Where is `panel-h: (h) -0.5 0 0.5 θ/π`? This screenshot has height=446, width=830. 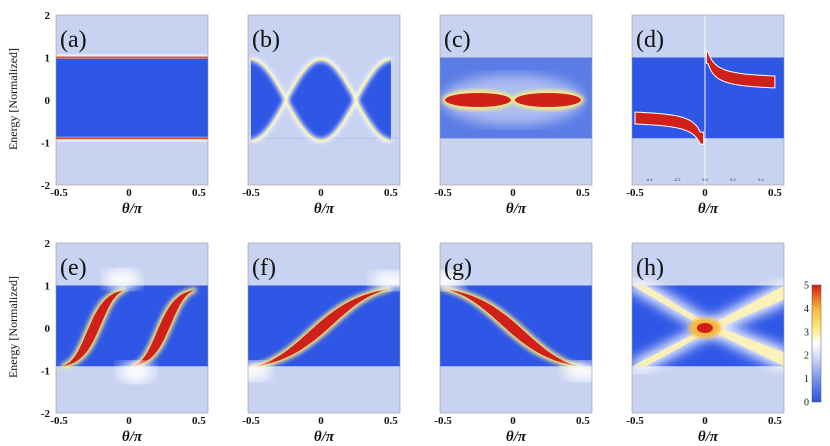
panel-h: (h) -0.5 0 0.5 θ/π is located at coordinates (702, 343).